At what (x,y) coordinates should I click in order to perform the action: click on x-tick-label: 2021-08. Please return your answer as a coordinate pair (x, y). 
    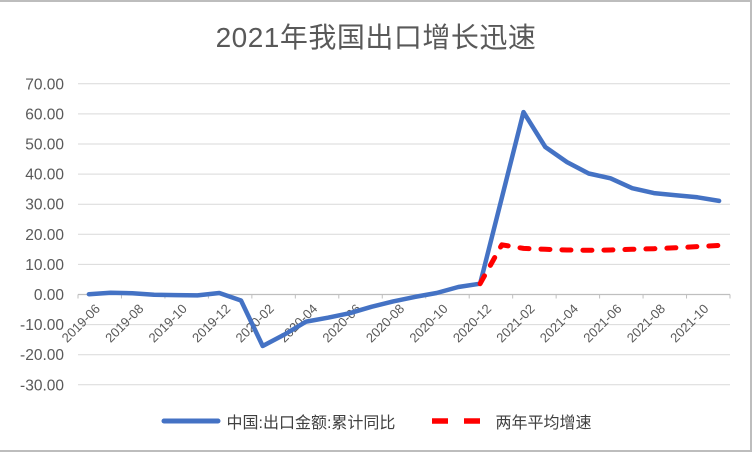
    Looking at the image, I should click on (646, 323).